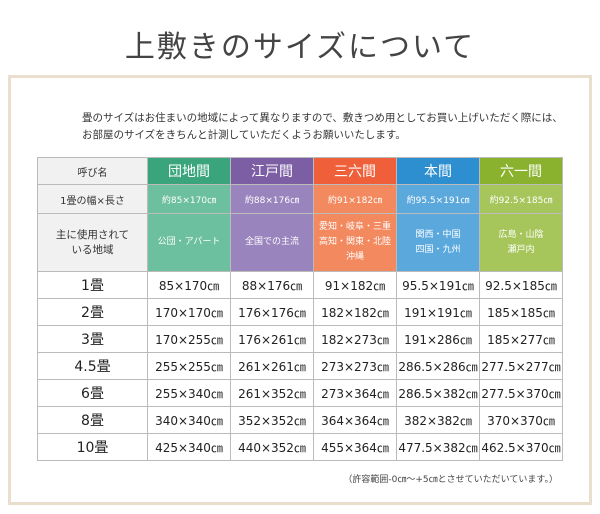  Describe the element at coordinates (189, 366) in the screenshot. I see `table-cell: 255×255㎝` at that location.